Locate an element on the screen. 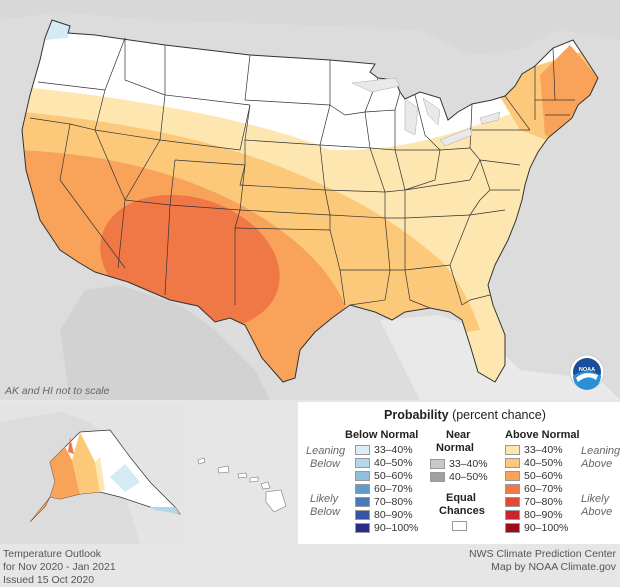 The width and height of the screenshot is (620, 587). credit-climate-gov: Map by NOAA Climate.gov is located at coordinates (553, 567).